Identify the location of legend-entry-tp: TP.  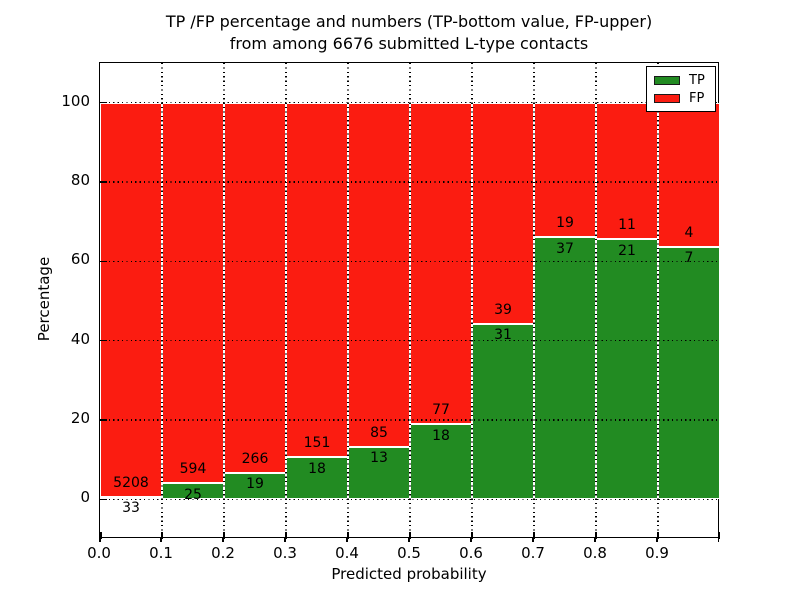
(681, 80).